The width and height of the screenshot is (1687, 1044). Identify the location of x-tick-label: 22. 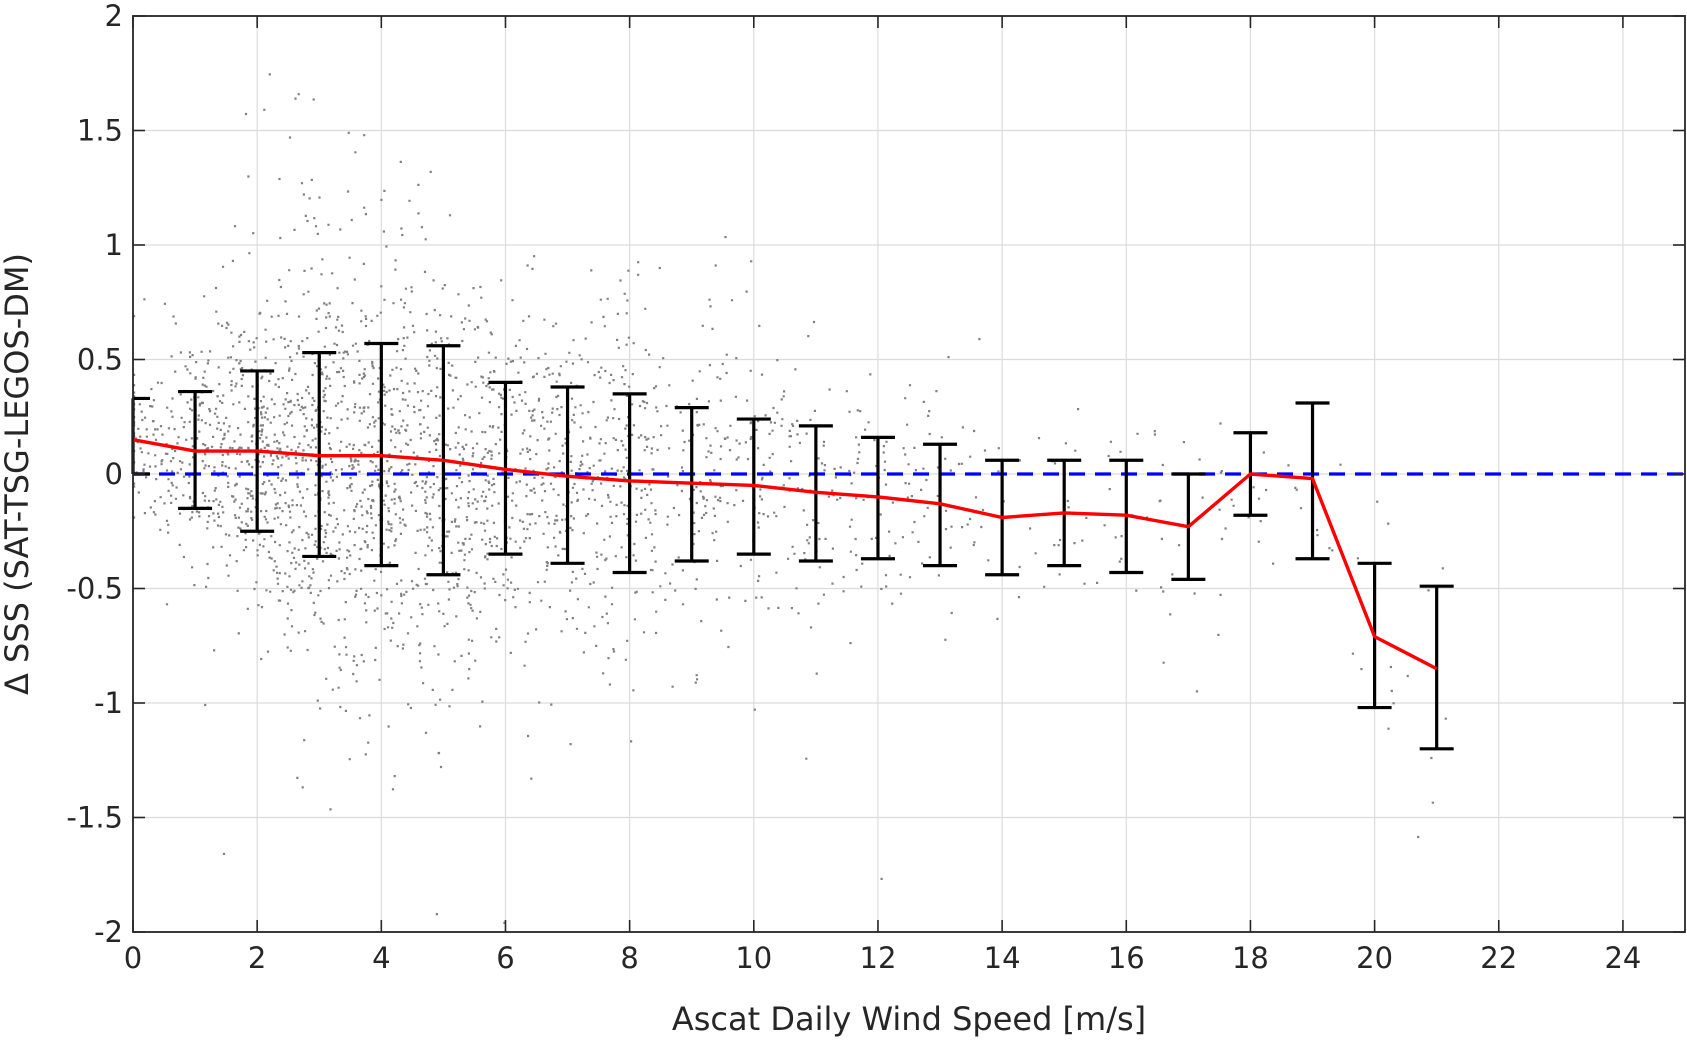
(1498, 958).